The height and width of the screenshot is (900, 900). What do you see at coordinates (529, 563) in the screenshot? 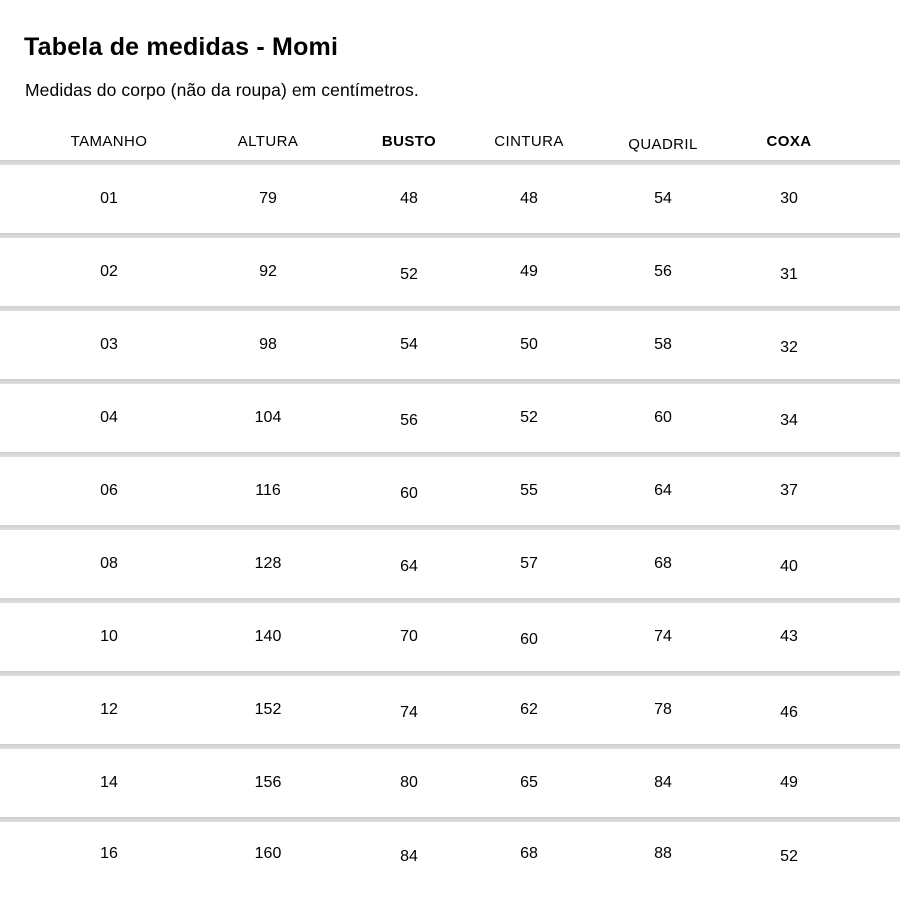
I see `cell-cintura: 57` at bounding box center [529, 563].